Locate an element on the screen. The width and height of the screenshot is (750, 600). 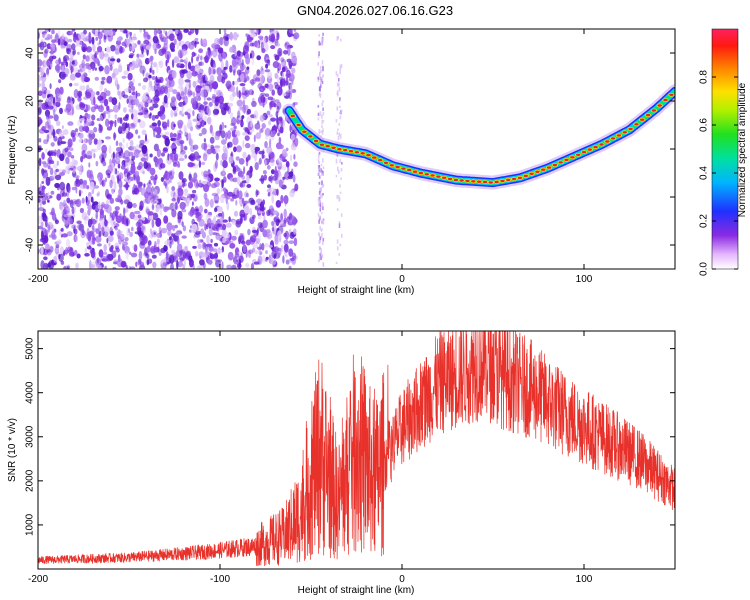
top-y-axis-label: Frequency (Hz) is located at coordinates (12, 150).